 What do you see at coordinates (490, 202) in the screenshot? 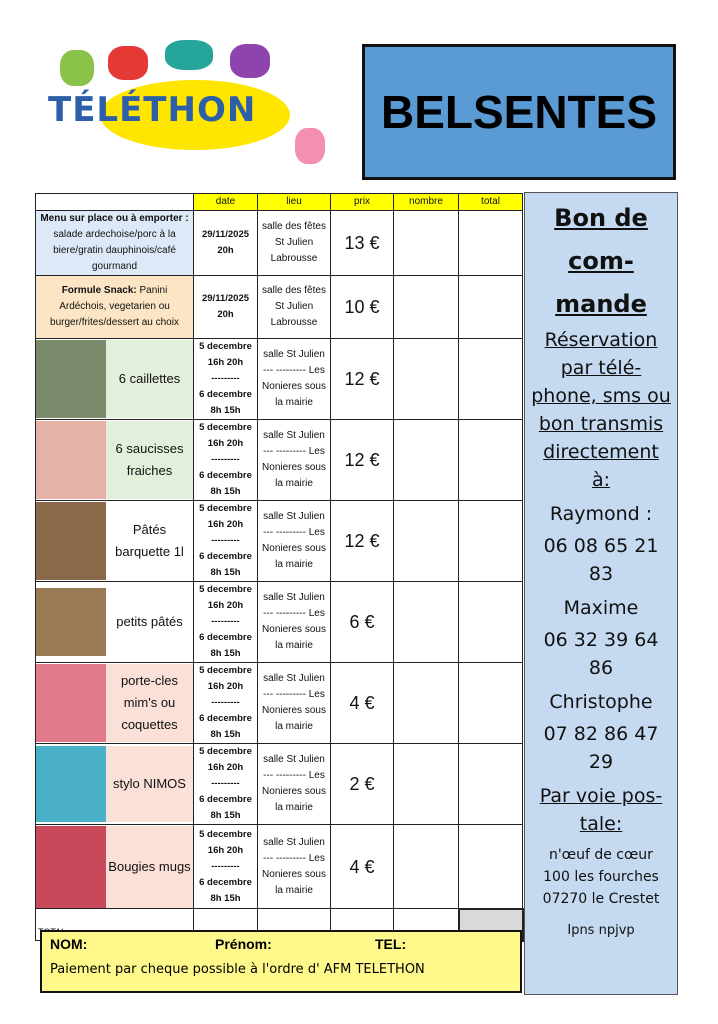
I see `column-header: total` at bounding box center [490, 202].